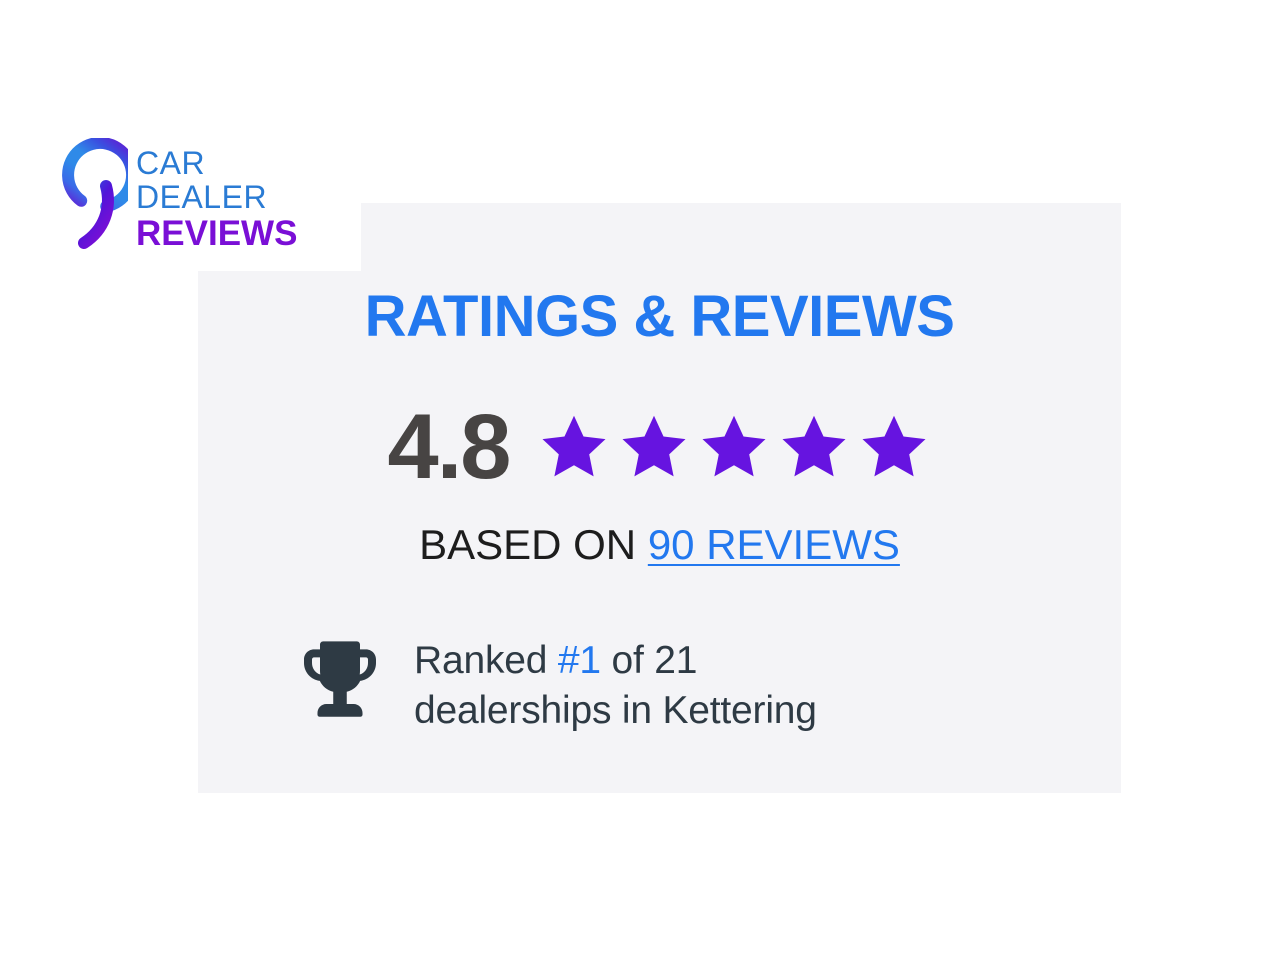  Describe the element at coordinates (773, 544) in the screenshot. I see `reviews-count-link: 90 REVIEWS` at that location.